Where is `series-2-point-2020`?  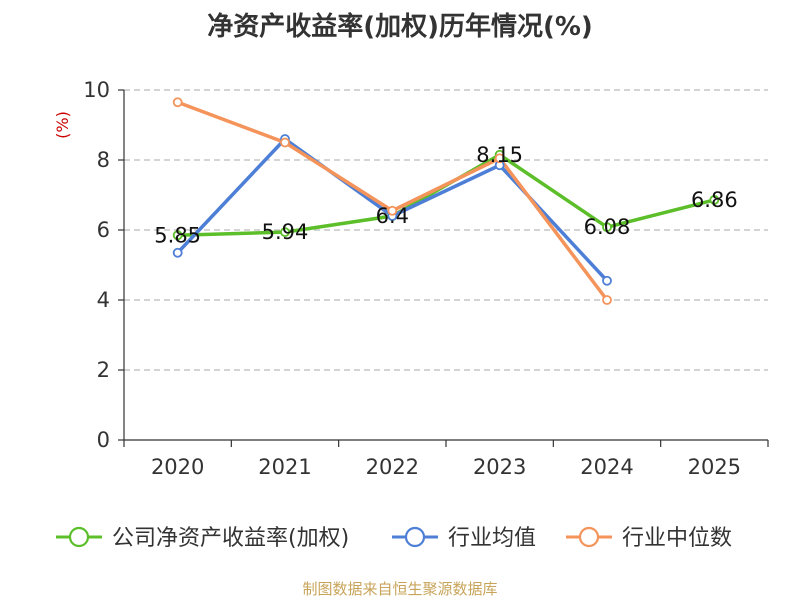
series-2-point-2020 is located at coordinates (177, 102).